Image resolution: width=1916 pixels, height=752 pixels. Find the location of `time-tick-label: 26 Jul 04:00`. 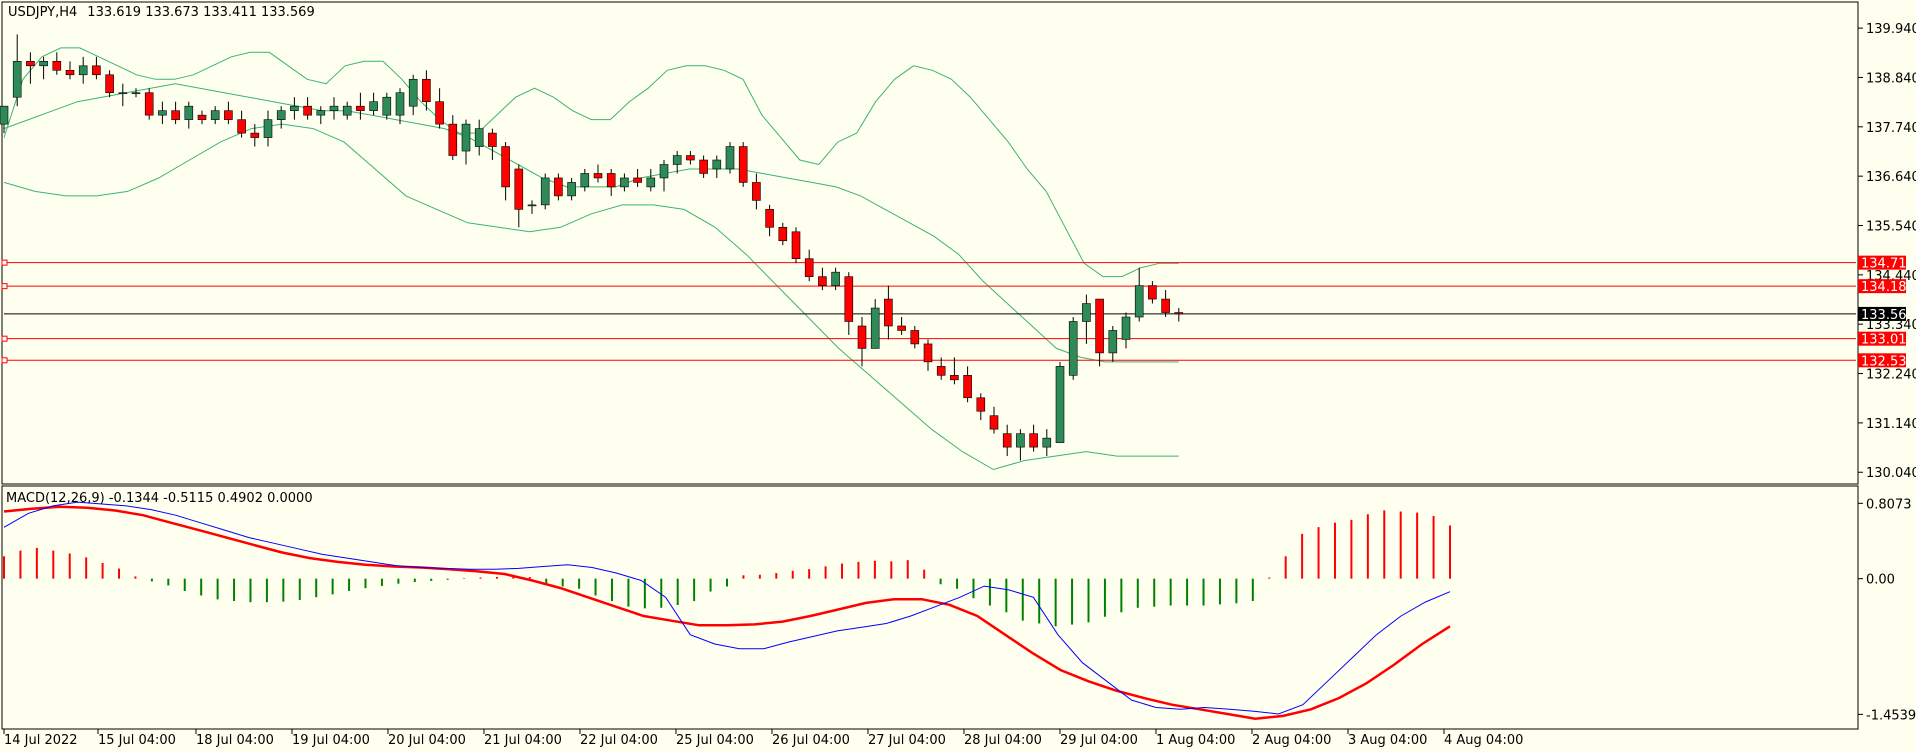

time-tick-label: 26 Jul 04:00 is located at coordinates (811, 740).